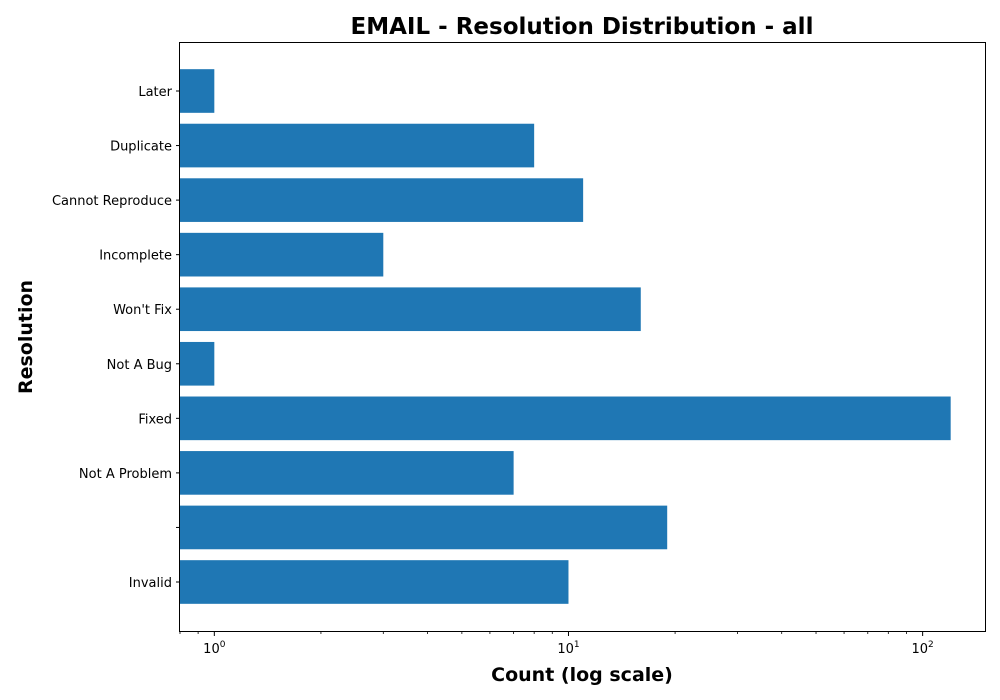 Image resolution: width=1000 pixels, height=700 pixels. Describe the element at coordinates (142, 310) in the screenshot. I see `y-tick-label-4: Won't Fix` at that location.